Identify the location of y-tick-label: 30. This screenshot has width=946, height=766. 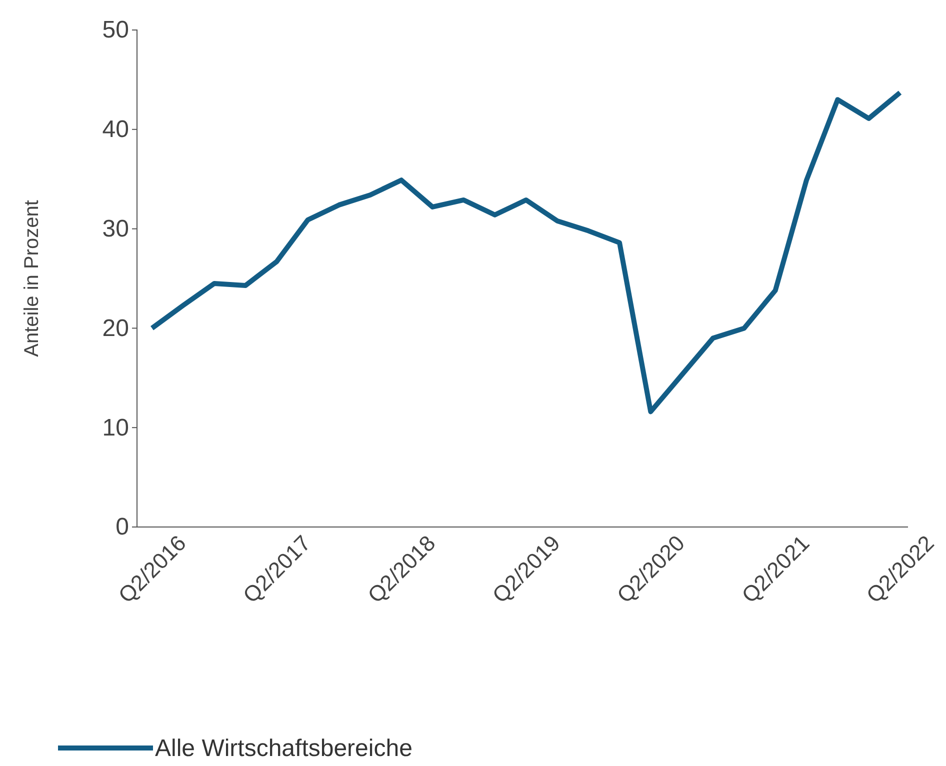
(115, 228).